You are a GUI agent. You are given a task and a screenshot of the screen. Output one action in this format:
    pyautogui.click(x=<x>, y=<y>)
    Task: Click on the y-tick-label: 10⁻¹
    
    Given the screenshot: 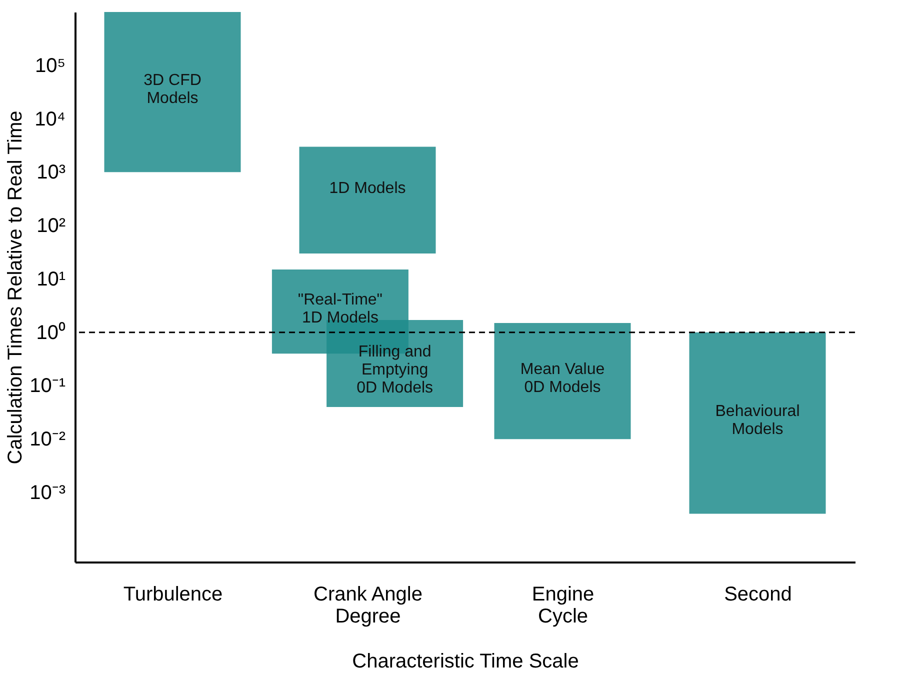 What is the action you would take?
    pyautogui.click(x=48, y=386)
    